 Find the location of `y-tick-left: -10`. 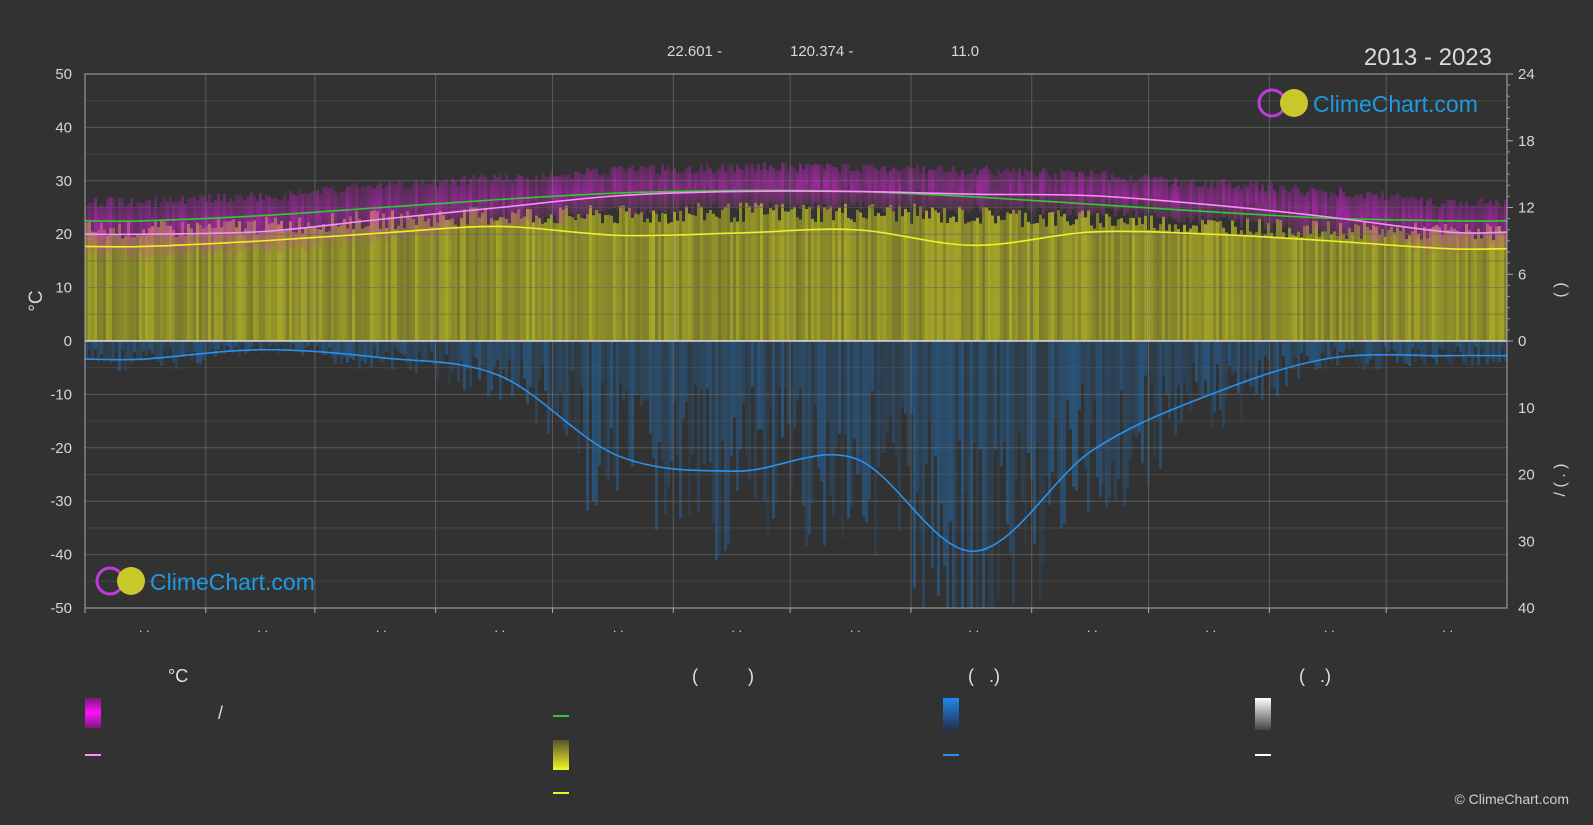

y-tick-left: -10 is located at coordinates (61, 394).